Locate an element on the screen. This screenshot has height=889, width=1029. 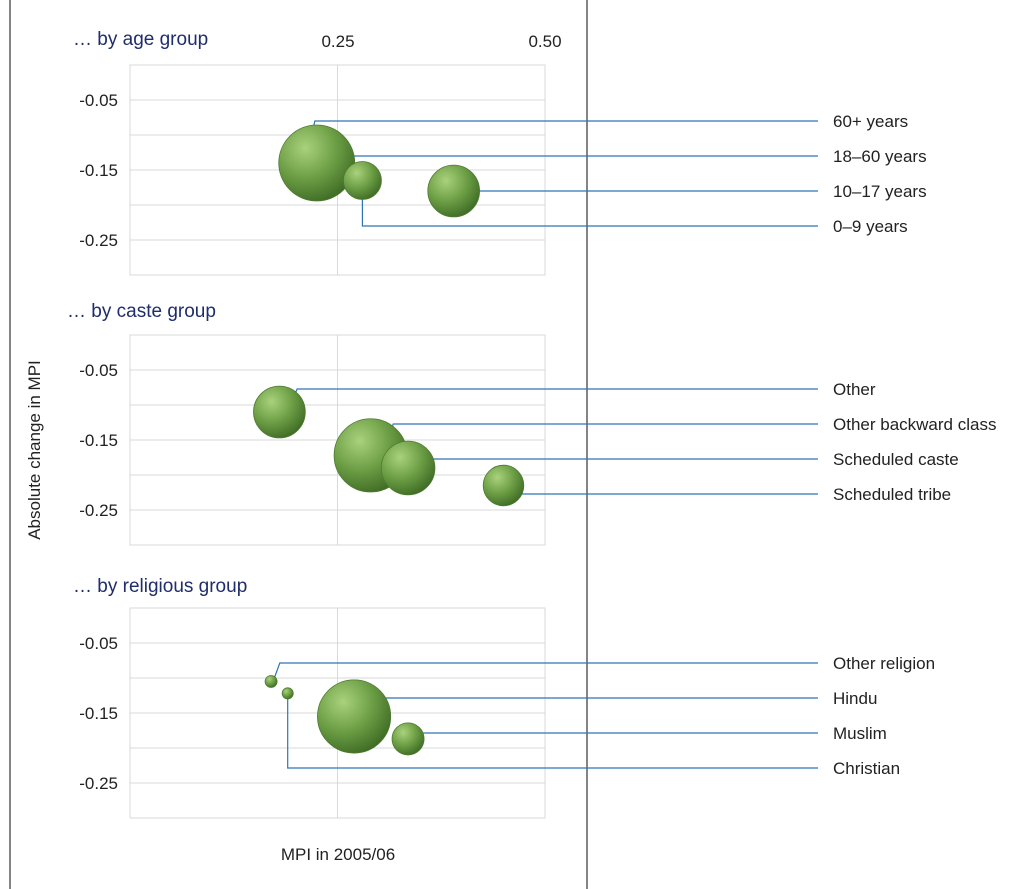
point-label-0-2: 10–17 years is located at coordinates (880, 191).